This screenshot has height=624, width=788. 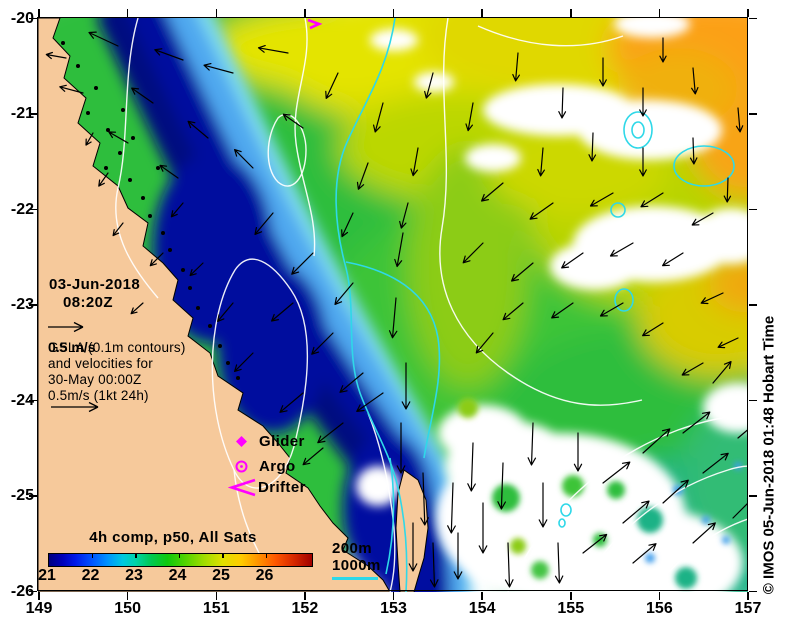 I want to click on velocity-scale-label: 0.5 m/s, so click(x=72, y=347).